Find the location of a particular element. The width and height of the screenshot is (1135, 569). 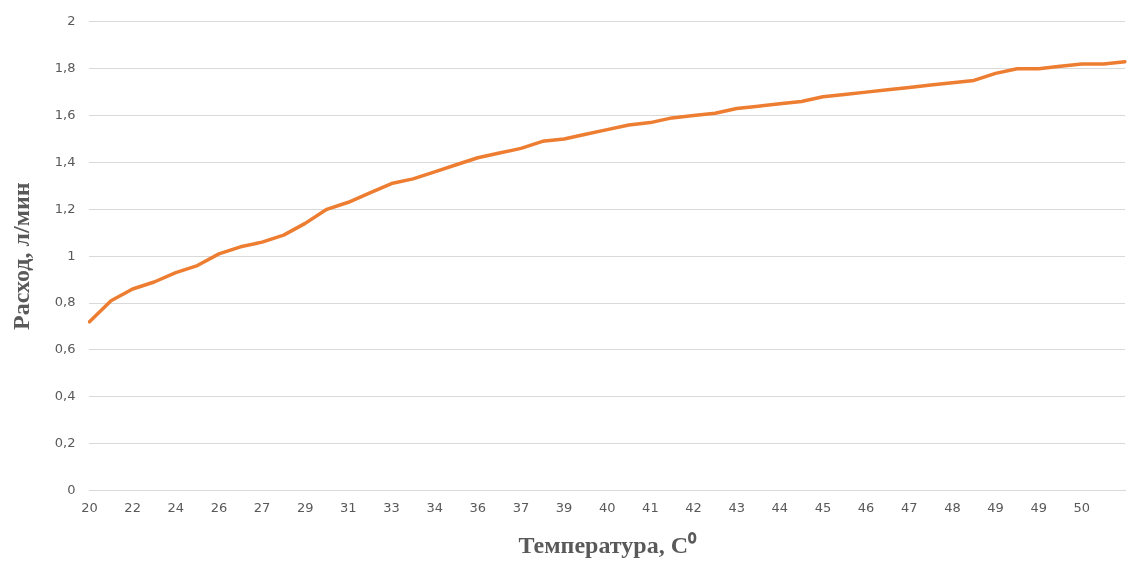

x-tick-label: 44 is located at coordinates (780, 507).